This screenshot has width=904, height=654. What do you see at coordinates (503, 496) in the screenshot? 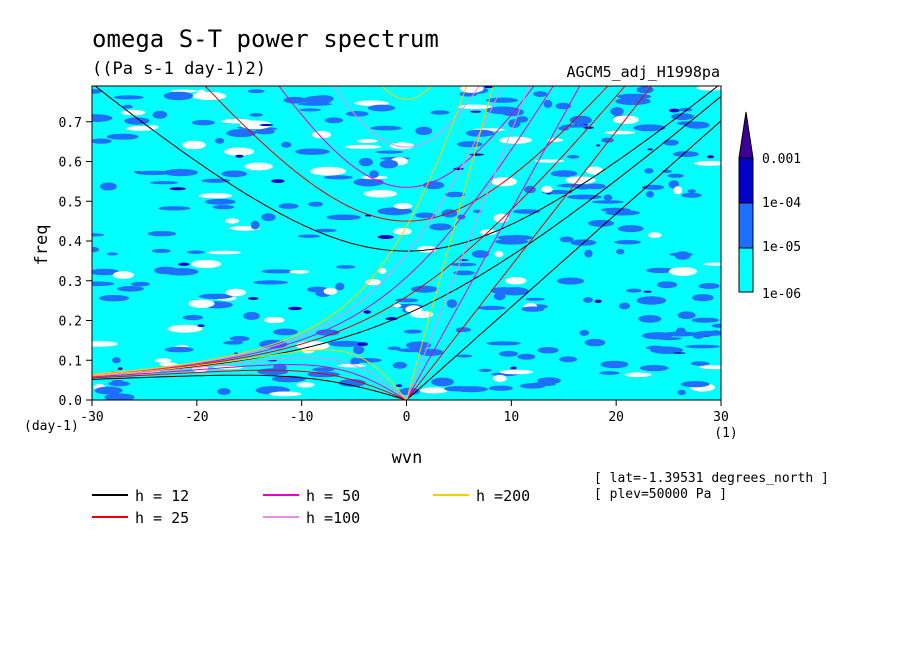
I see `legend-label: h =200` at bounding box center [503, 496].